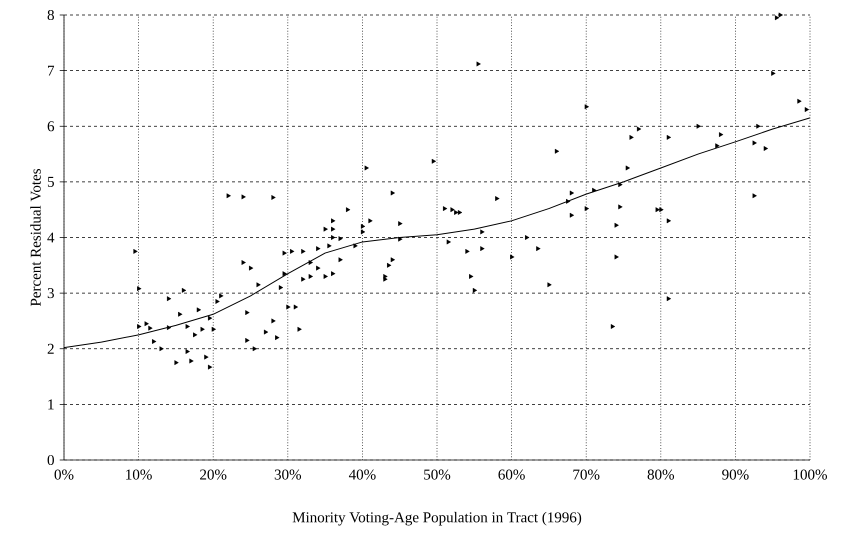 Image resolution: width=848 pixels, height=557 pixels. I want to click on x-axis-title: Minority Voting-Age Population in Tract (1996), so click(437, 519).